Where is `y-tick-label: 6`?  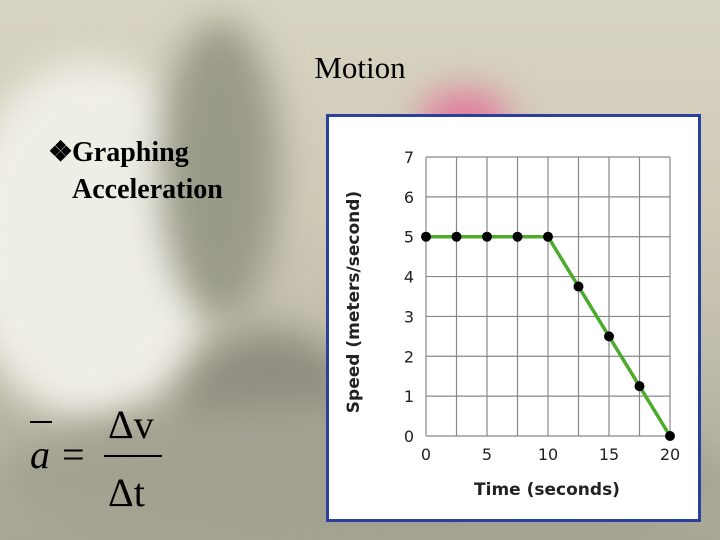 y-tick-label: 6 is located at coordinates (409, 197).